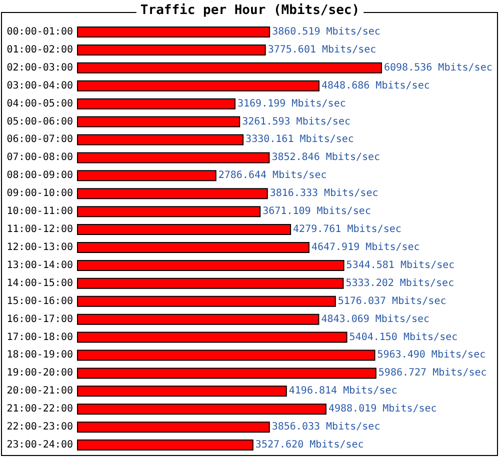  Describe the element at coordinates (39, 176) in the screenshot. I see `y-tick-label: 08:00-09:00` at that location.